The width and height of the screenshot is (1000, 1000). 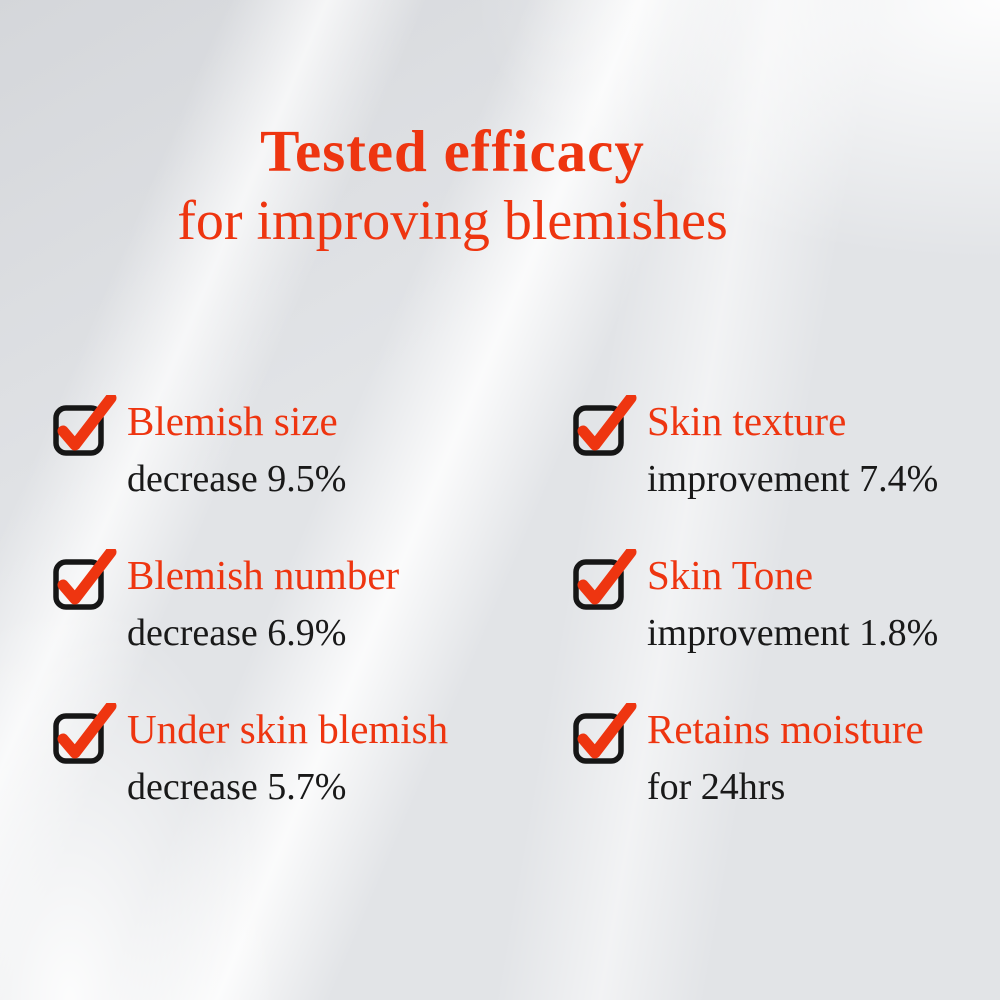 I want to click on efficacy-item-under-skin-blemish: Under skin blemish decrease 5.7%, so click(x=312, y=782).